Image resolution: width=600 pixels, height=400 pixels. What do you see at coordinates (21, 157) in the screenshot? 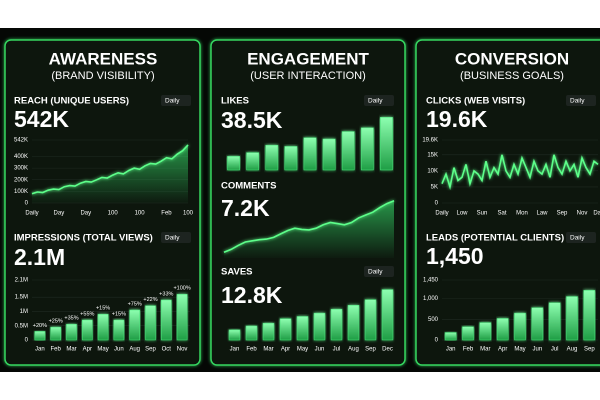
I see `y-tick-label: 400K` at bounding box center [21, 157].